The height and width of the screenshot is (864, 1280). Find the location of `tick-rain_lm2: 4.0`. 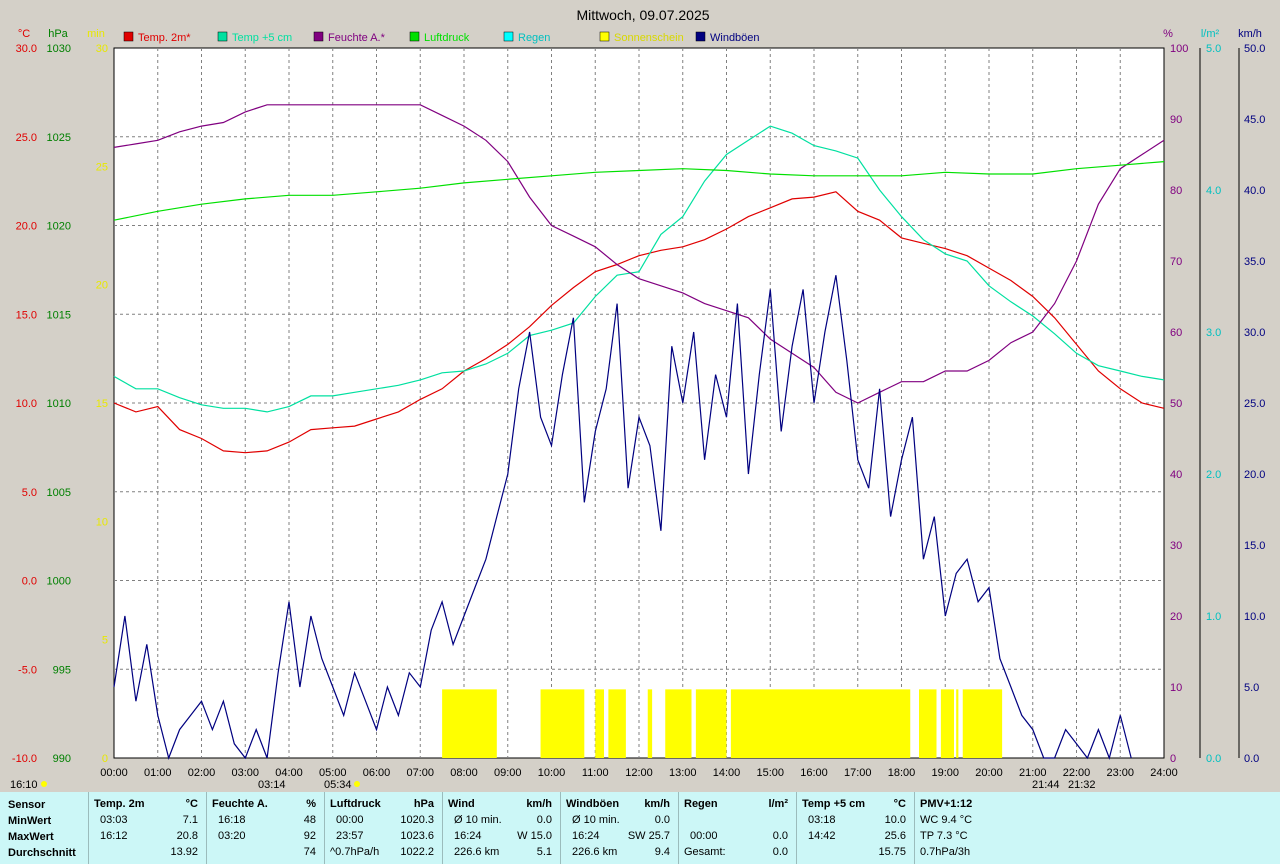

tick-rain_lm2: 4.0 is located at coordinates (1213, 191).